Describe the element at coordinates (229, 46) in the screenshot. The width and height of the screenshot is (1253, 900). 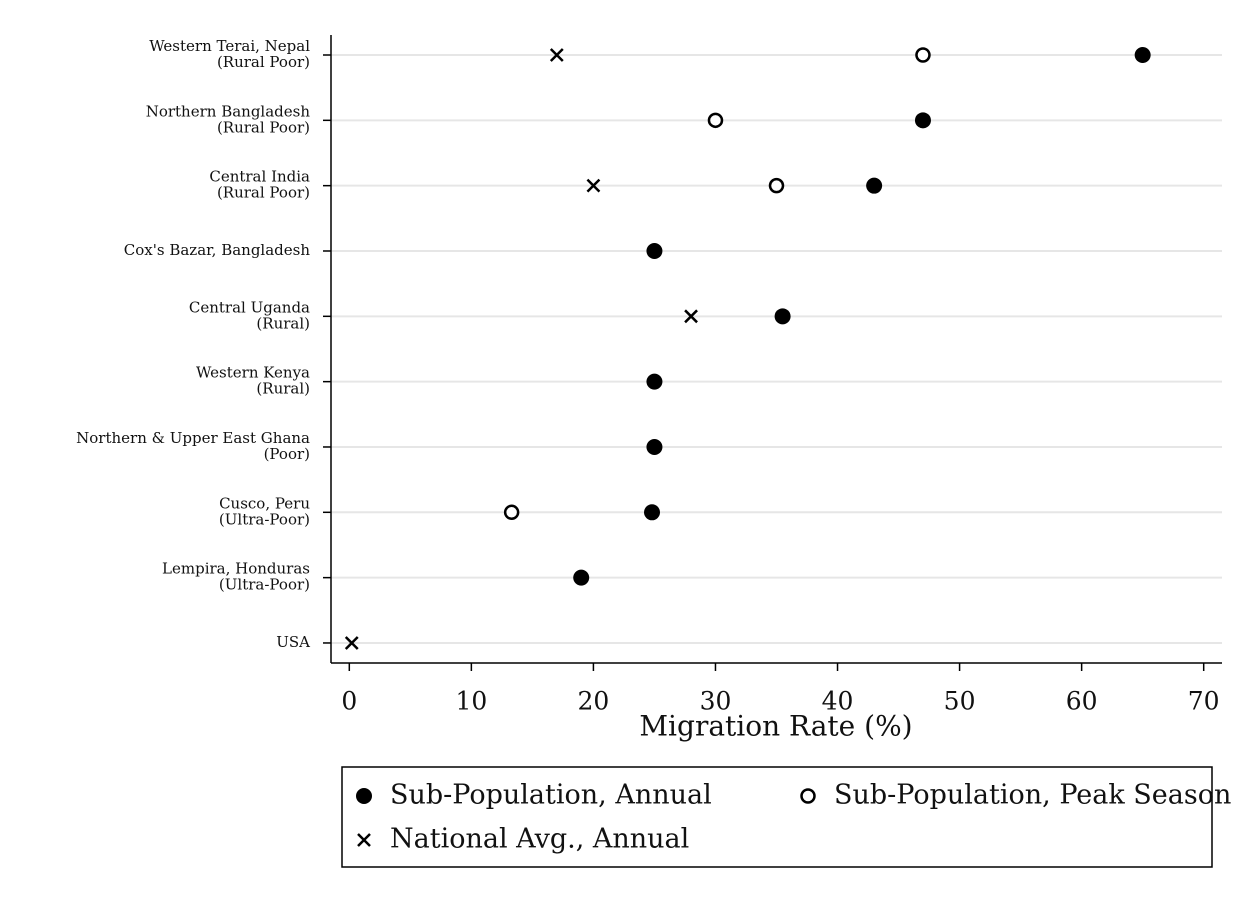
I see `y-tick-label: Western Terai, Nepal` at that location.